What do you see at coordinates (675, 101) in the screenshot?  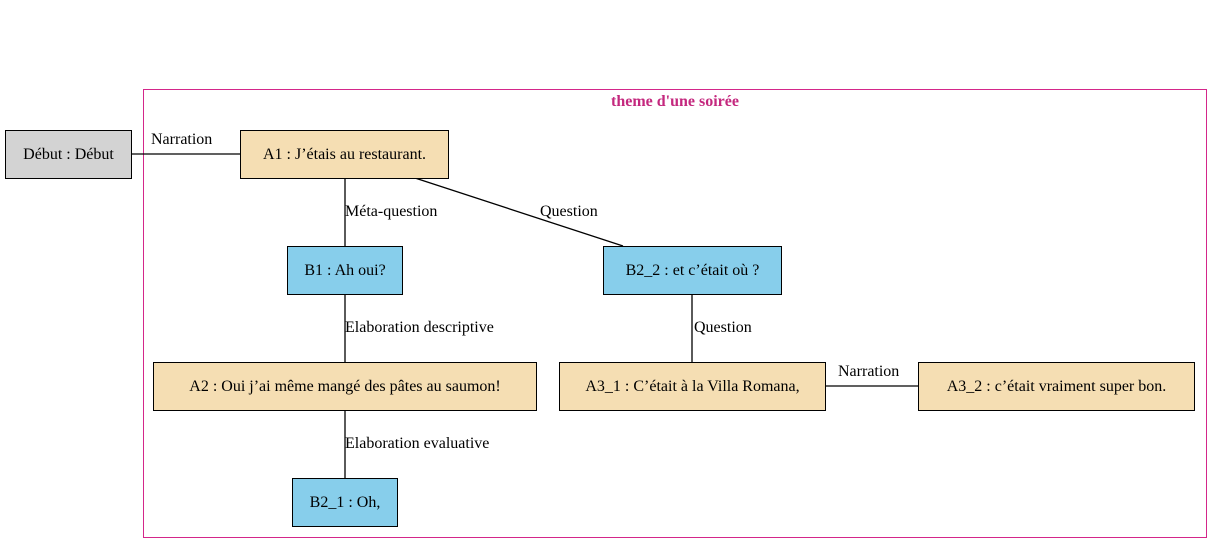 I see `cluster-title: theme d'une soirée` at bounding box center [675, 101].